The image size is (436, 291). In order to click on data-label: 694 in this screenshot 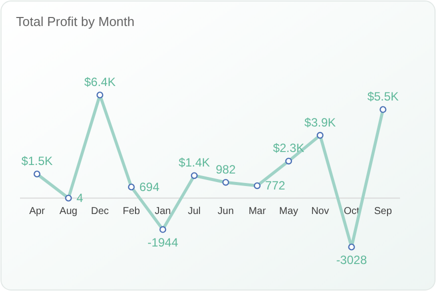, I will do `click(149, 187)`.